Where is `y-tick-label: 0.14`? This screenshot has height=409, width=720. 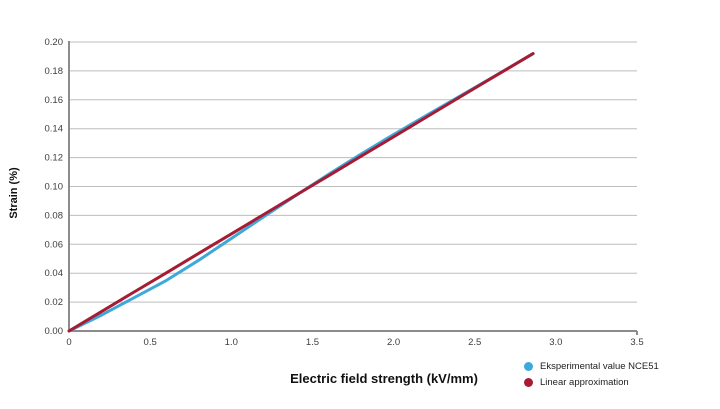
y-tick-label: 0.14 is located at coordinates (54, 129).